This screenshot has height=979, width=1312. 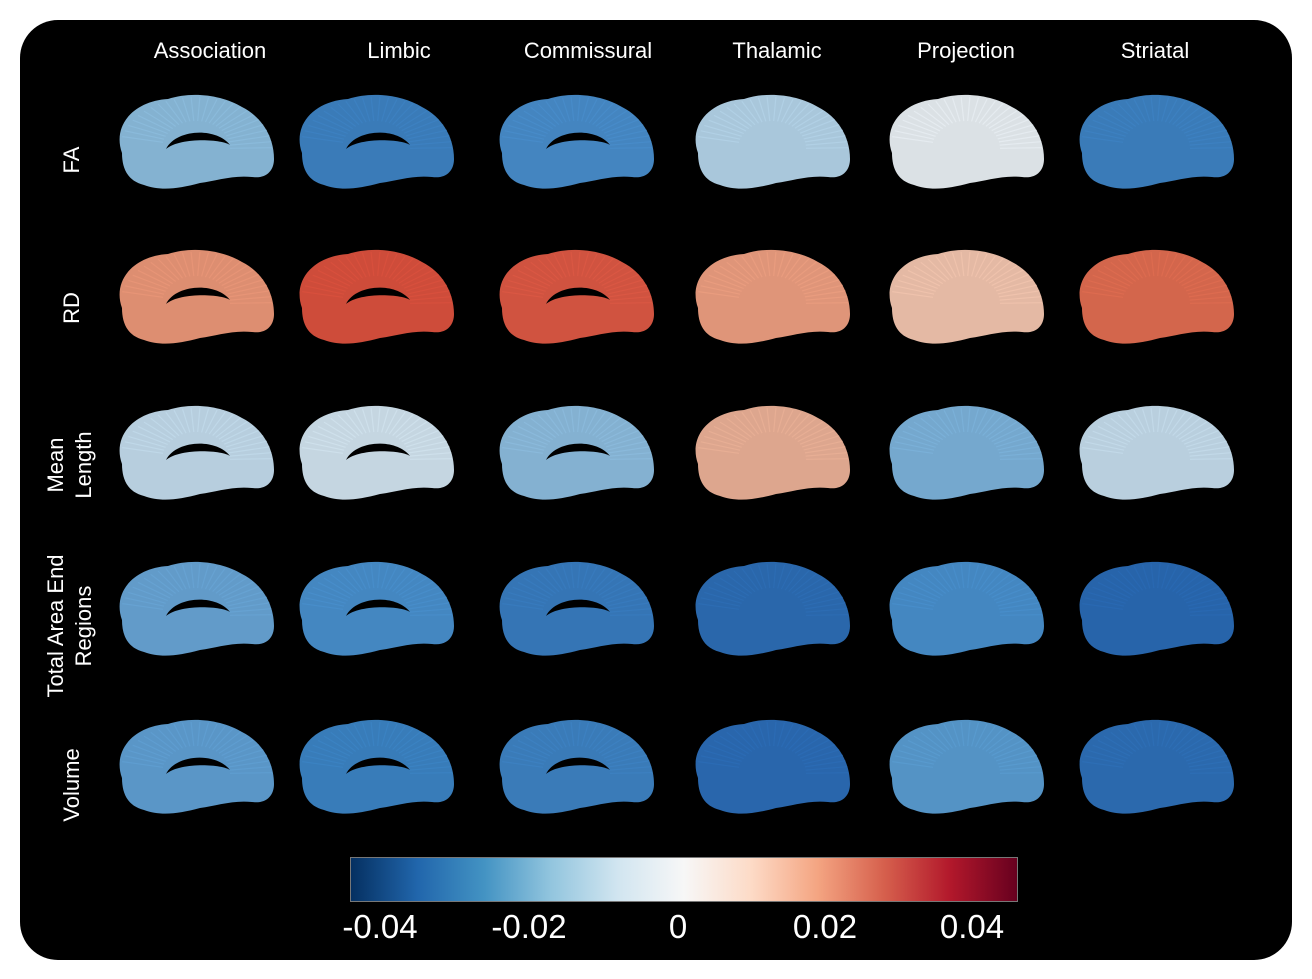 What do you see at coordinates (1156, 608) in the screenshot?
I see `tract-total-area-end-regions-striatal` at bounding box center [1156, 608].